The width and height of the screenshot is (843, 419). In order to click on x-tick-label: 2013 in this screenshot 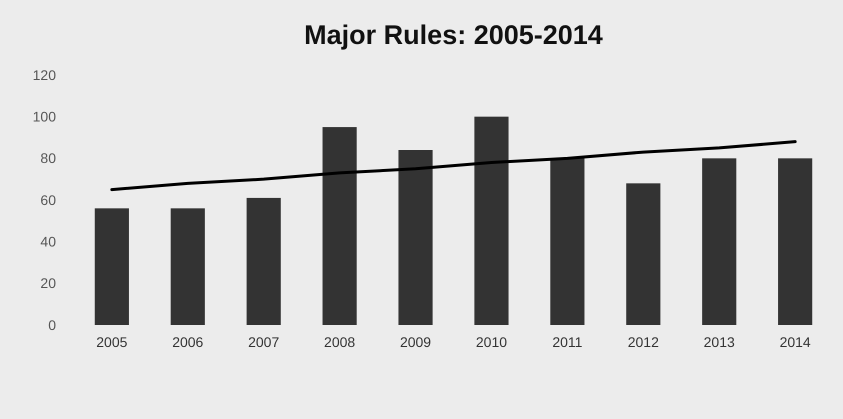, I will do `click(719, 342)`.